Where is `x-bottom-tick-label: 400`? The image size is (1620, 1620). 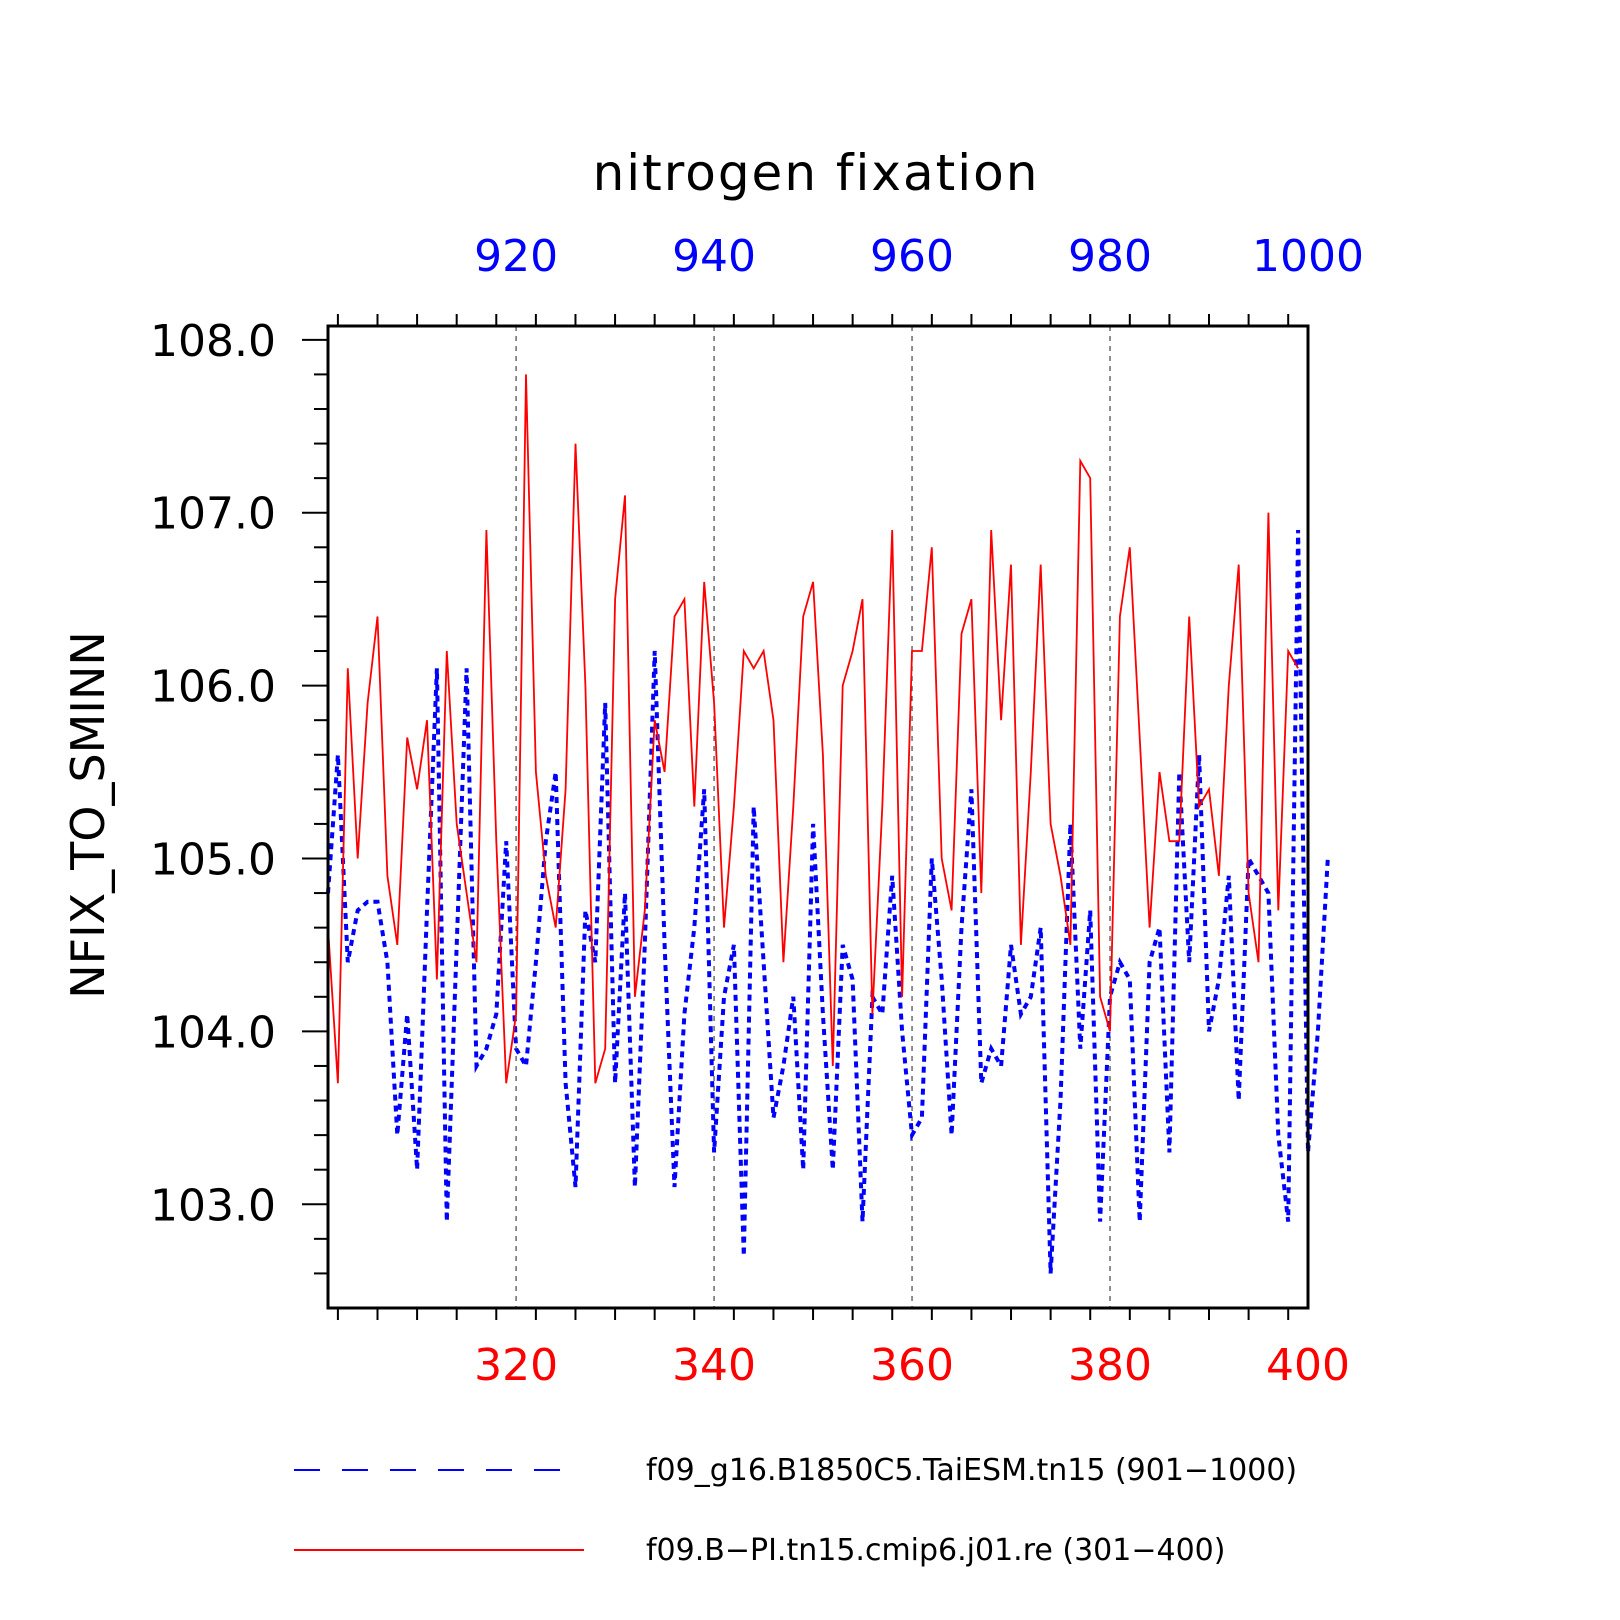 x-bottom-tick-label: 400 is located at coordinates (1308, 1365).